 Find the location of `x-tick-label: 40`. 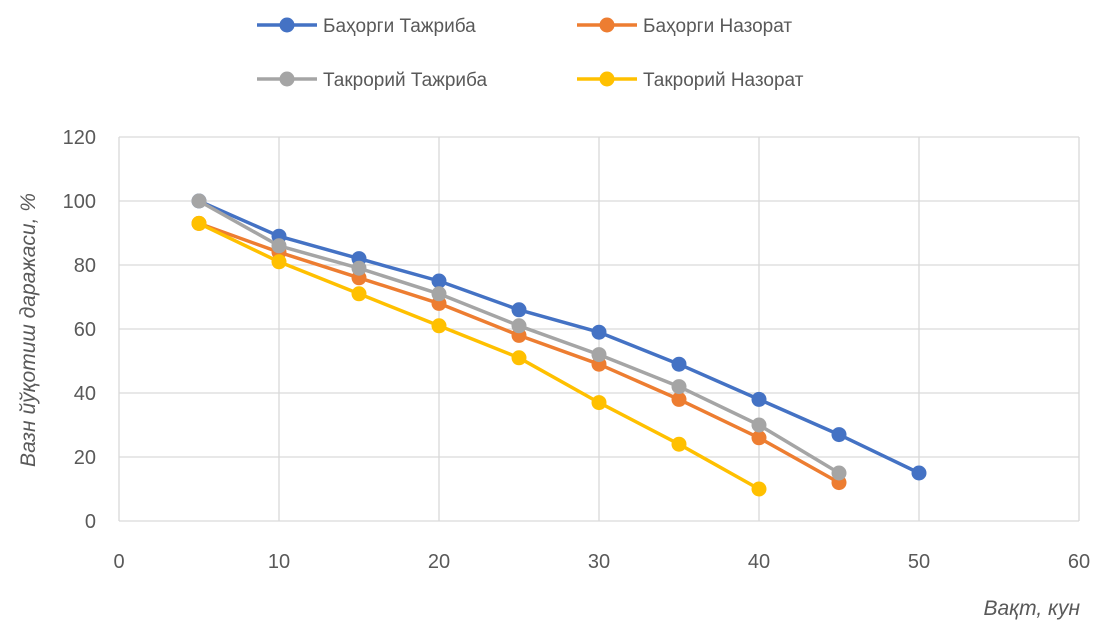

x-tick-label: 40 is located at coordinates (759, 562).